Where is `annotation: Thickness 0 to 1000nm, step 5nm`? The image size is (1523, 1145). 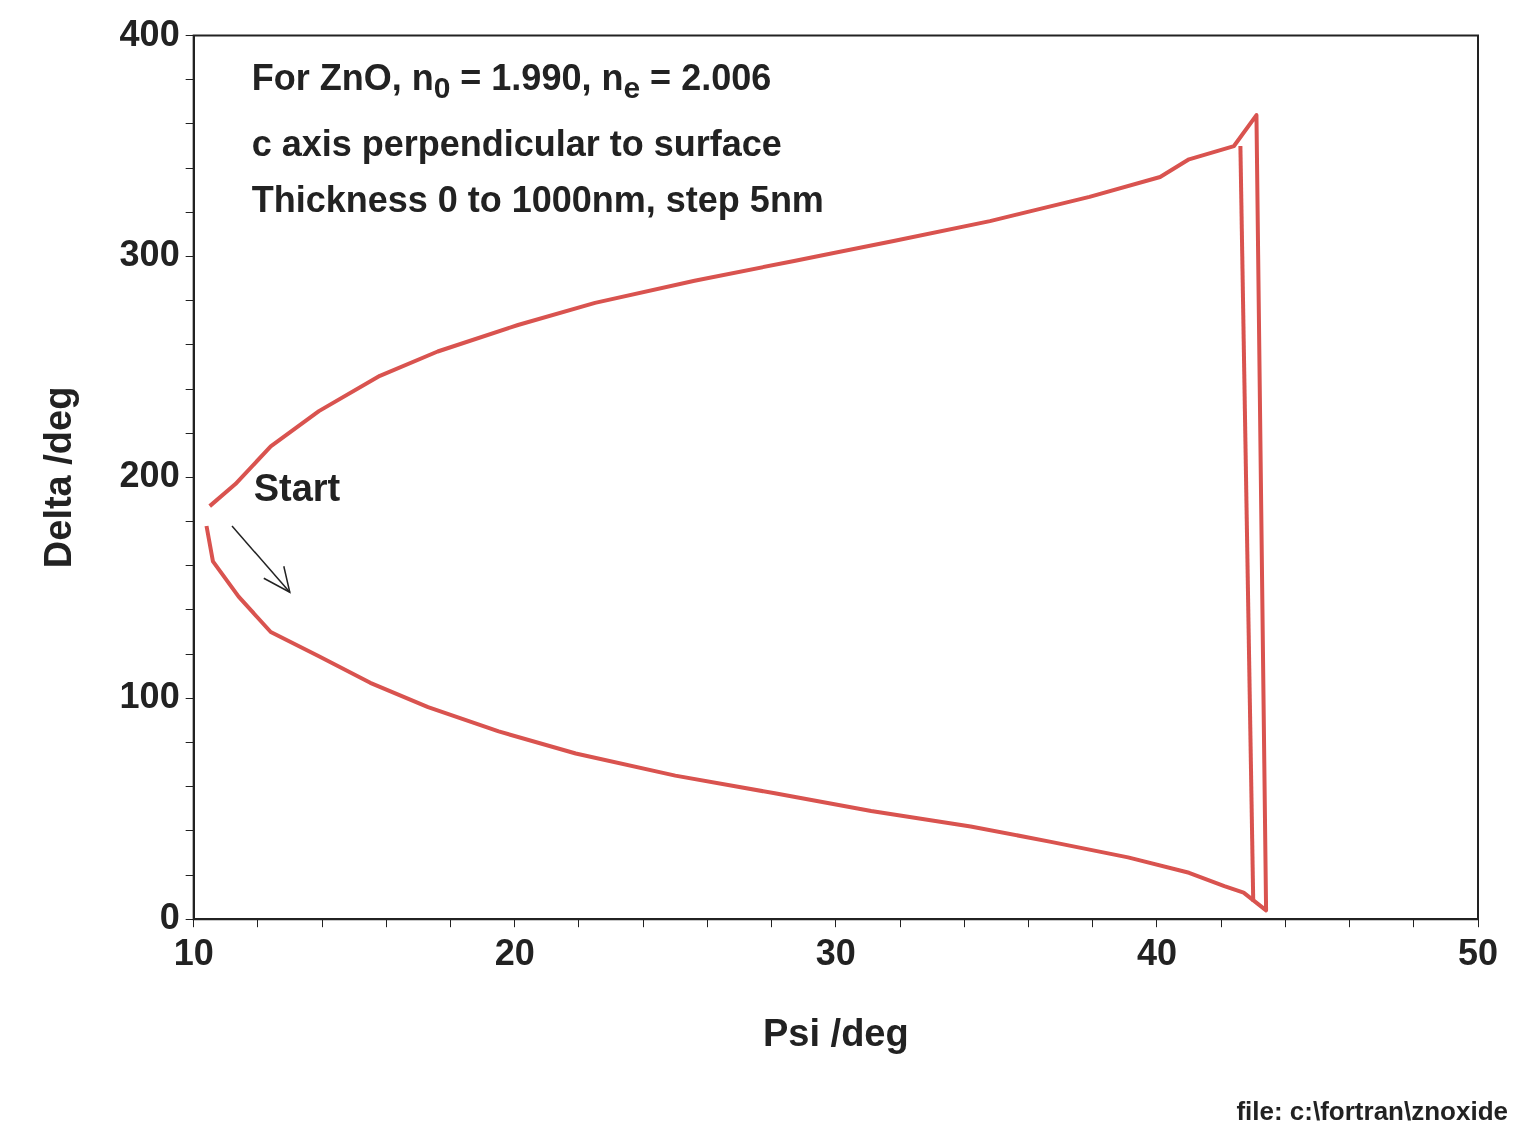 annotation: Thickness 0 to 1000nm, step 5nm is located at coordinates (537, 199).